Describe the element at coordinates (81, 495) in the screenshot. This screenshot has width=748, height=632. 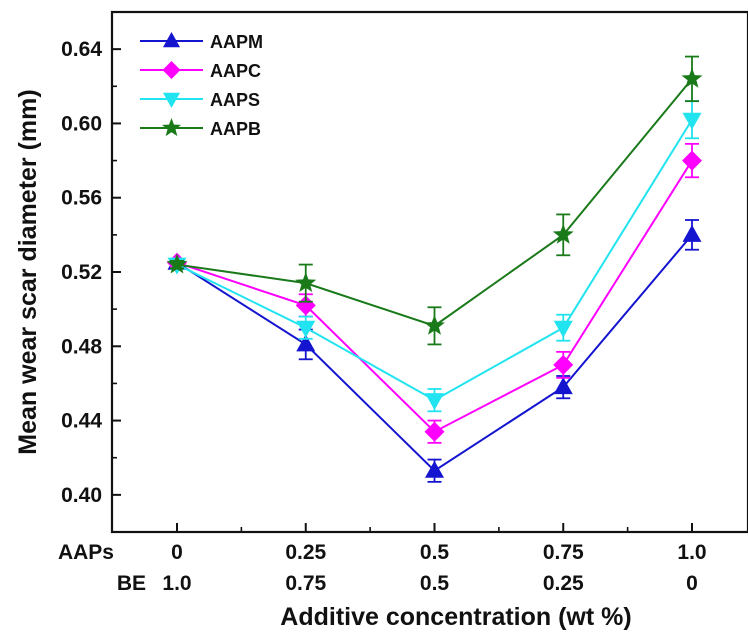
I see `y-tick-label: 0.40` at that location.